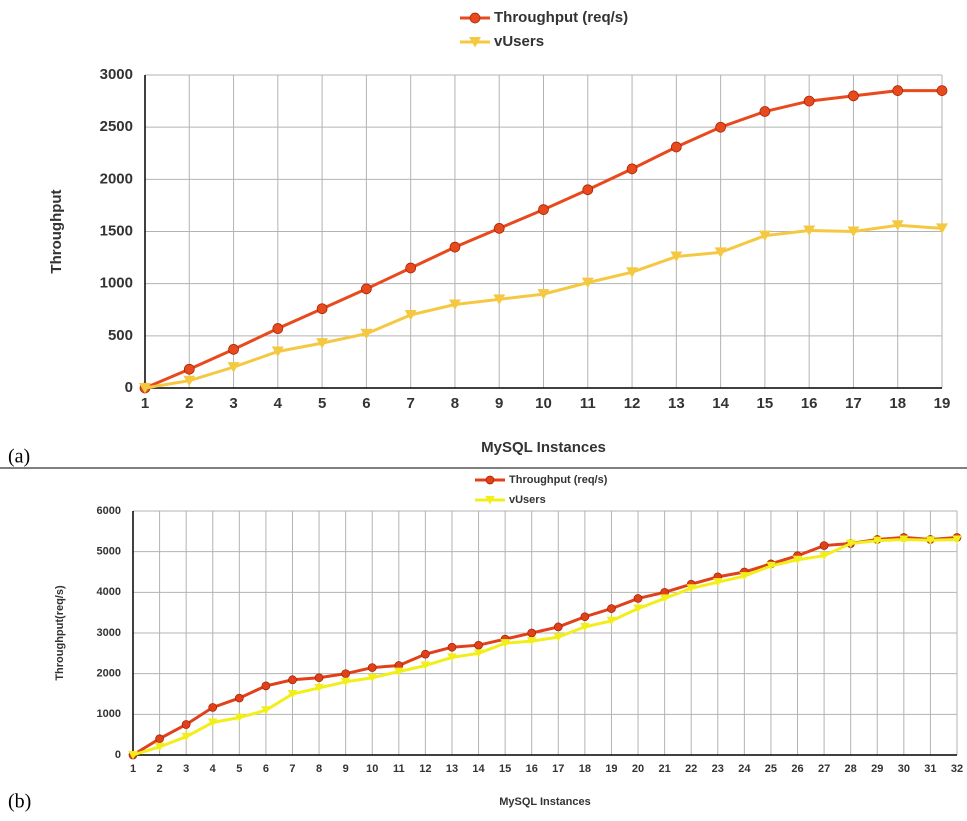  Describe the element at coordinates (116, 283) in the screenshot. I see `y-tick-label: 1000` at that location.